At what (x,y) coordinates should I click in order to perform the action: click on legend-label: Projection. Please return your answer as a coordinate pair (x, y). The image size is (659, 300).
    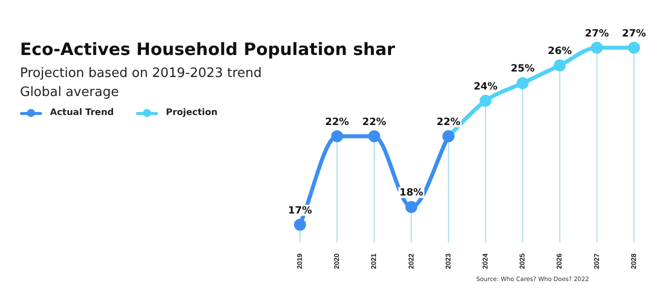
    Looking at the image, I should click on (192, 113).